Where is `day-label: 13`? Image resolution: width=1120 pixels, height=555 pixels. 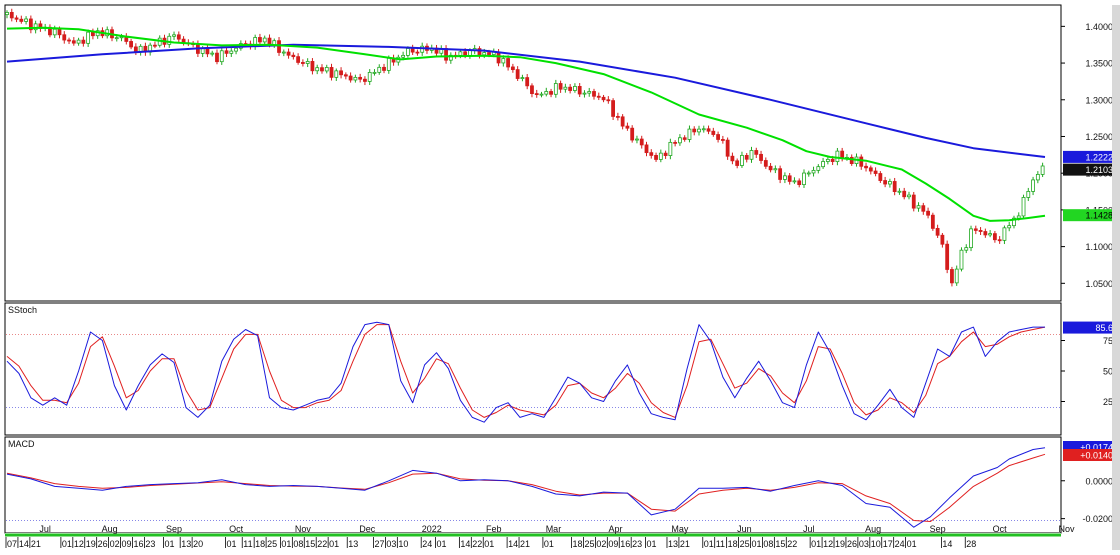 day-label: 13 is located at coordinates (353, 544).